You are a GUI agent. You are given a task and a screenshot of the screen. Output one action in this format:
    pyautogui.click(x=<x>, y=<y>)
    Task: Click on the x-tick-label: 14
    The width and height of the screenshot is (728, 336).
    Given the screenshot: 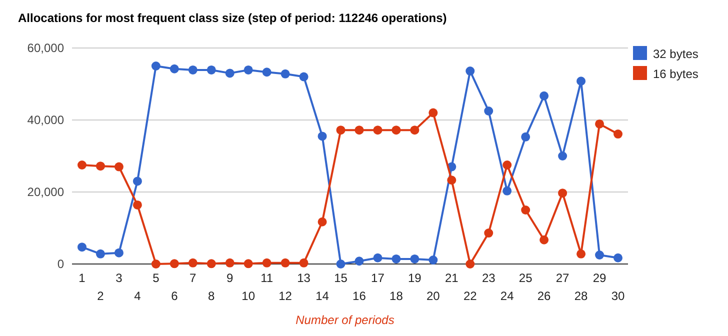 What is the action you would take?
    pyautogui.click(x=323, y=296)
    